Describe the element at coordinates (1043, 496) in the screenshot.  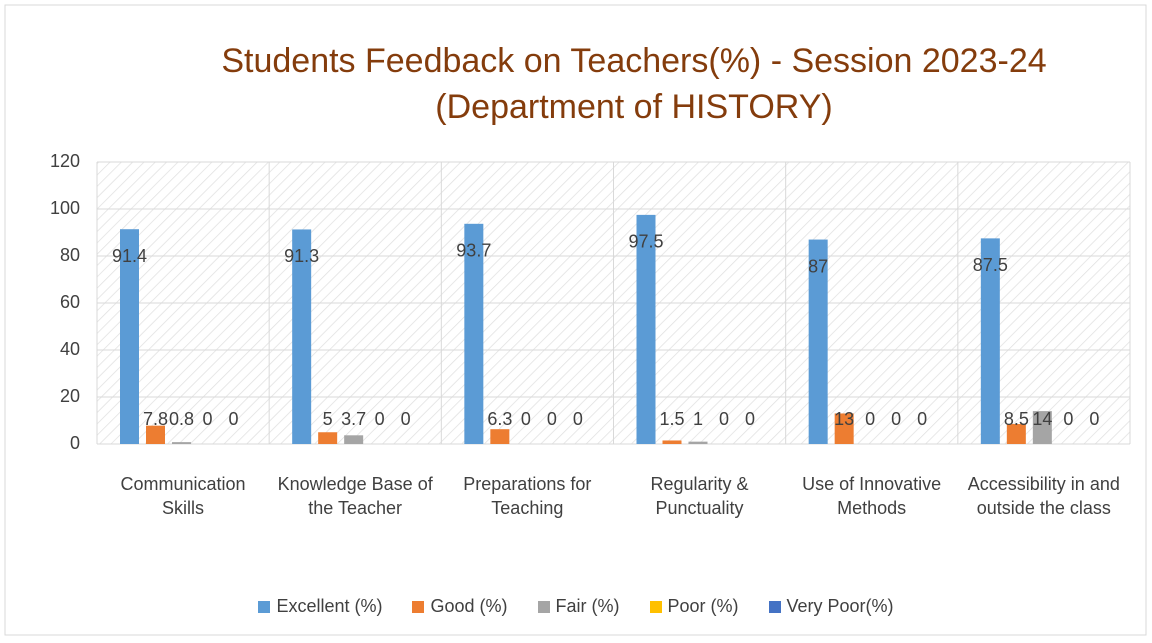
I see `x-tick-label: Accessibility in and outside the class` at that location.